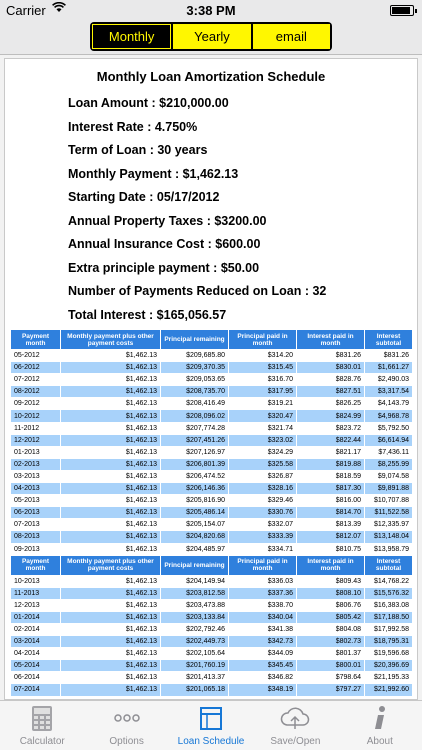 The width and height of the screenshot is (422, 750). I want to click on table-cell: 04-2013, so click(35, 489).